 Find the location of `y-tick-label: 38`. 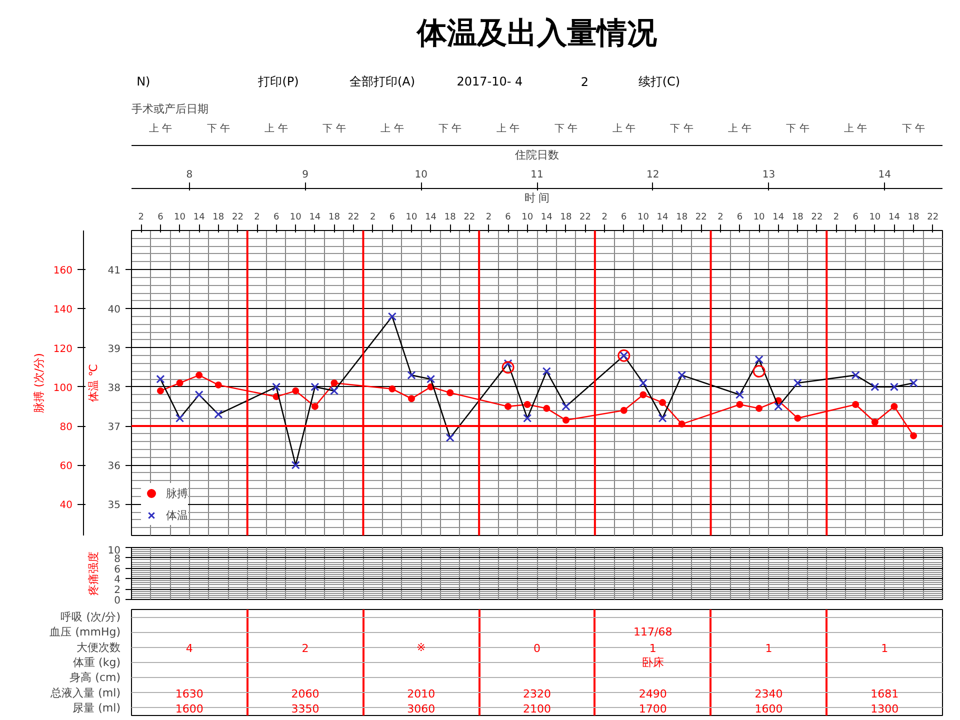

y-tick-label: 38 is located at coordinates (114, 388).